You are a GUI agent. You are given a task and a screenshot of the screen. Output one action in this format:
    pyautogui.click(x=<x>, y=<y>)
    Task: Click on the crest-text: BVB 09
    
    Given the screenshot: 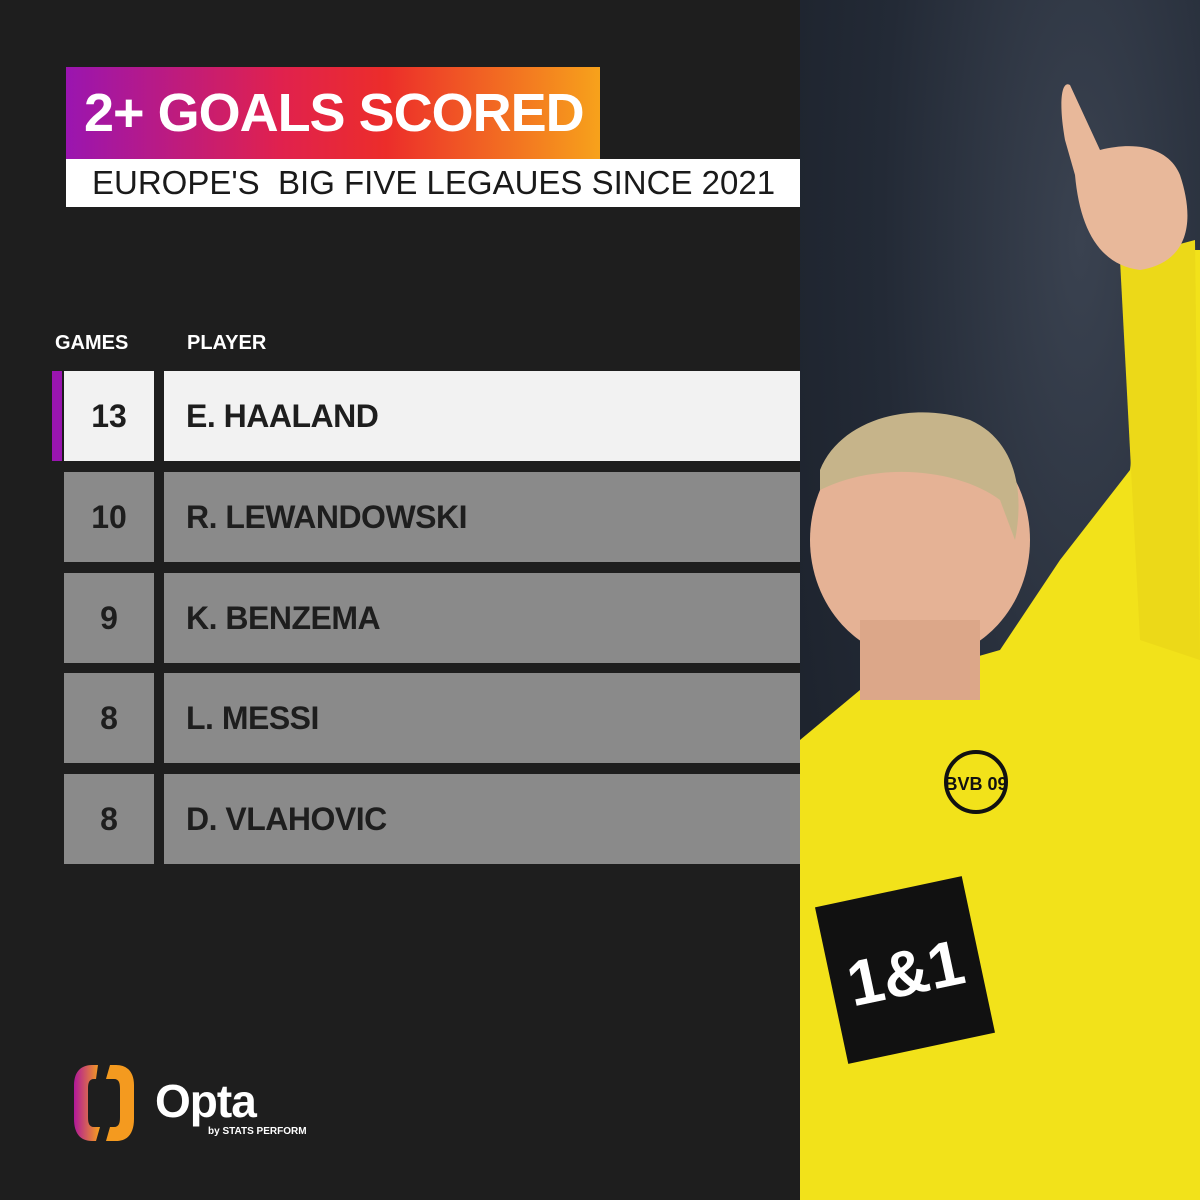 What is the action you would take?
    pyautogui.click(x=975, y=784)
    